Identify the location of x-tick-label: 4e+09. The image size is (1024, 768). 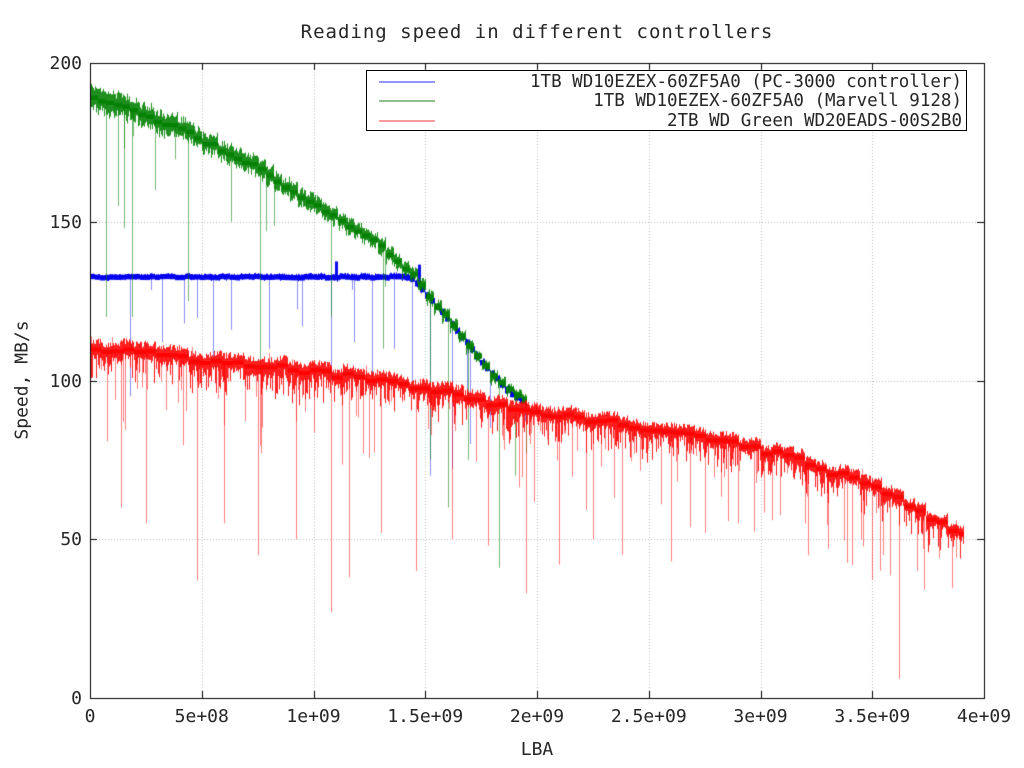
(984, 716).